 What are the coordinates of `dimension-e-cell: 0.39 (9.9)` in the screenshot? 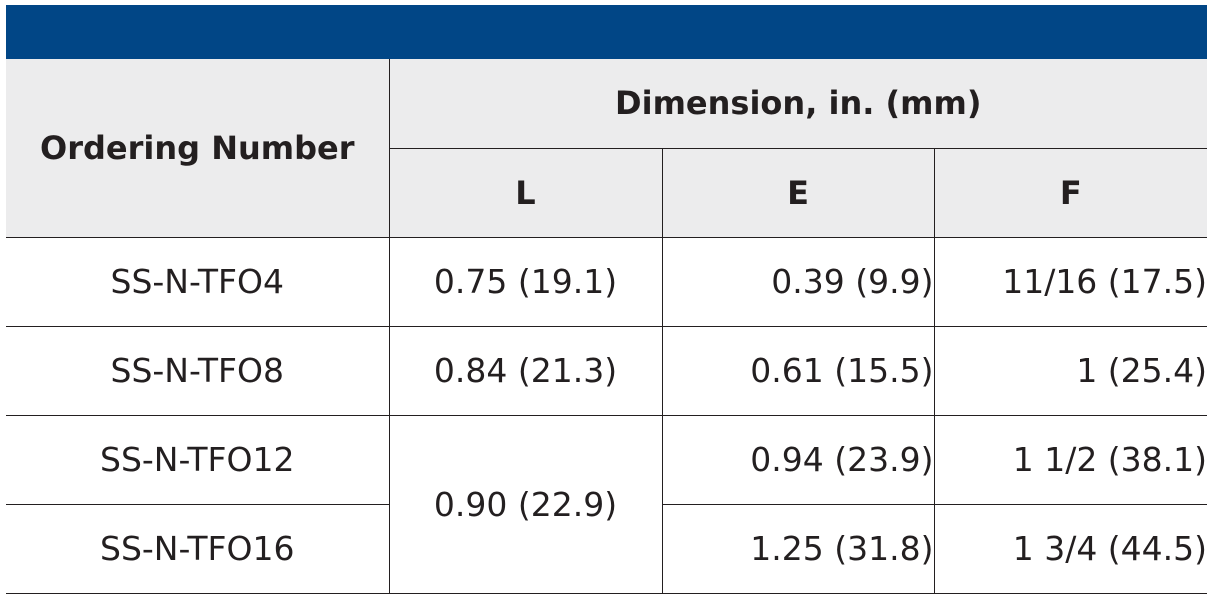 It's located at (798, 282).